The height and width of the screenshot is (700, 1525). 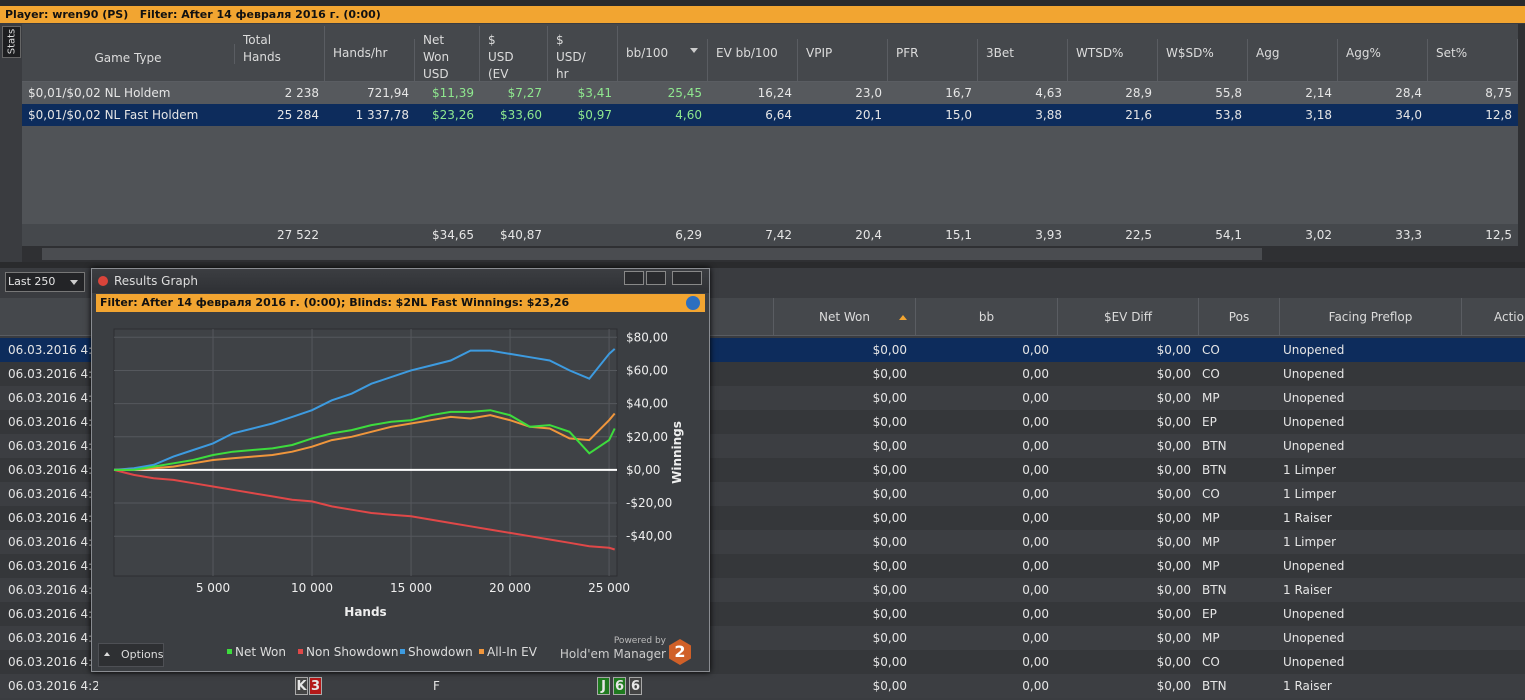 What do you see at coordinates (1383, 67) in the screenshot?
I see `column-header: Agg%` at bounding box center [1383, 67].